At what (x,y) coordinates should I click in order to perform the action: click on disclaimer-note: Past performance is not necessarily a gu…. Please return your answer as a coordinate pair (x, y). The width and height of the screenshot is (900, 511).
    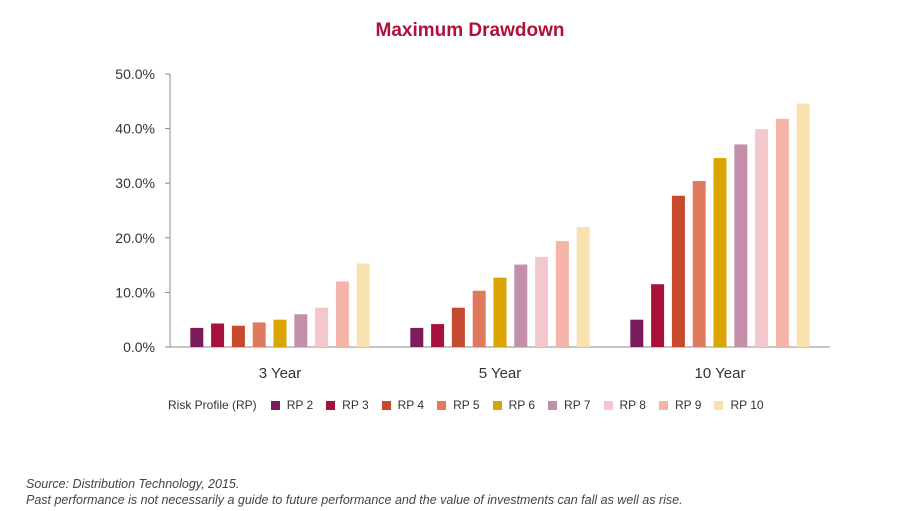
    Looking at the image, I should click on (354, 500).